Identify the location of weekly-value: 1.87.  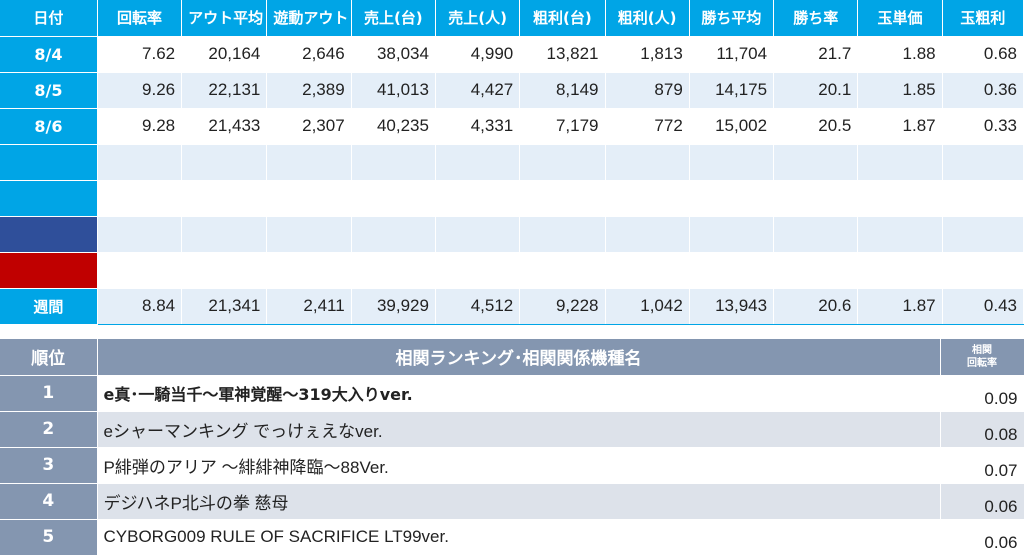
(900, 306).